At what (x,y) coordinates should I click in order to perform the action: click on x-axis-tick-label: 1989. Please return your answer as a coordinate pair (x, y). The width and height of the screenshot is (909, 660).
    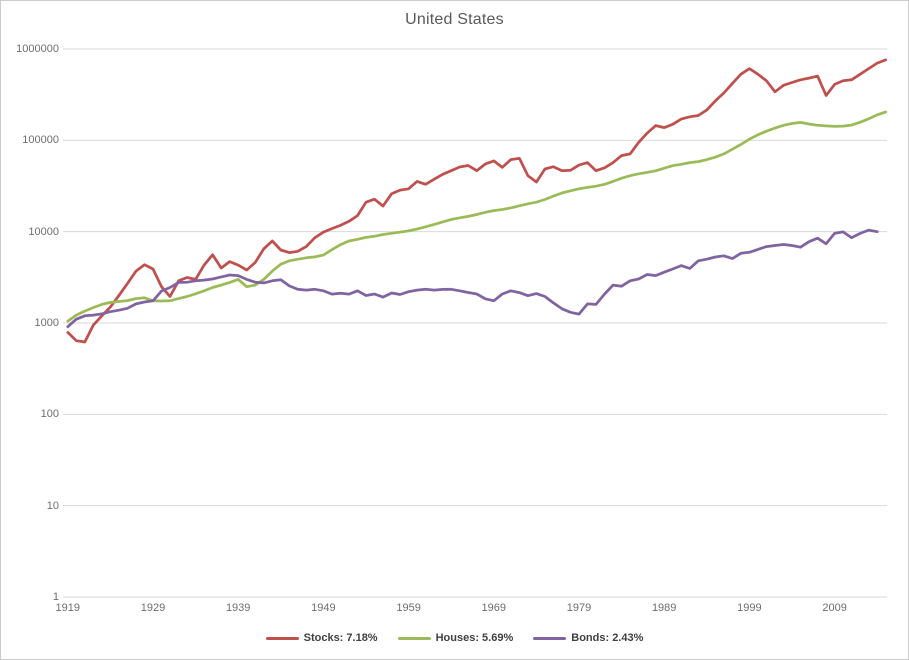
    Looking at the image, I should click on (664, 608).